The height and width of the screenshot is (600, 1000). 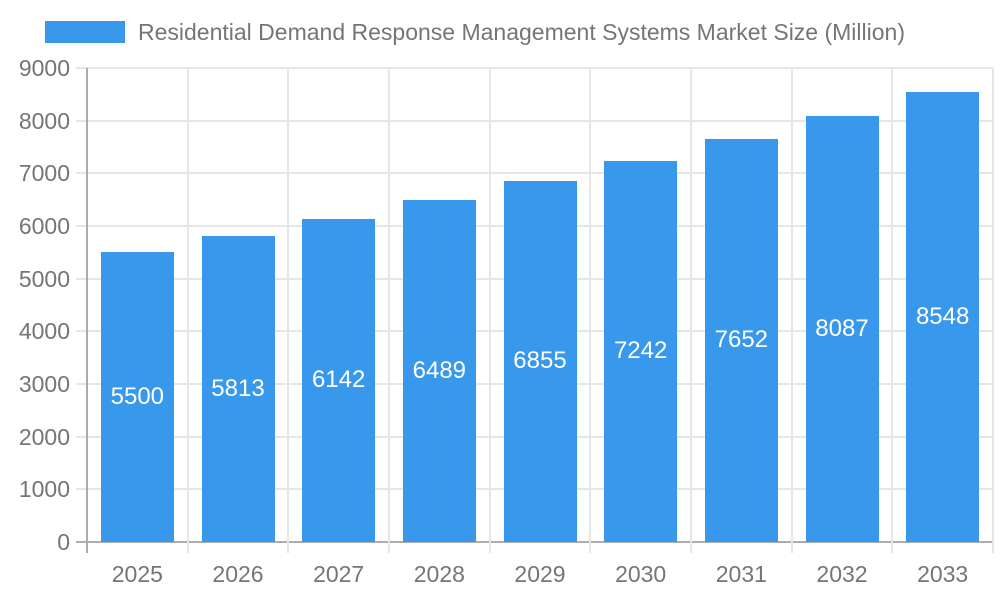 I want to click on bar-2025, so click(x=137, y=397).